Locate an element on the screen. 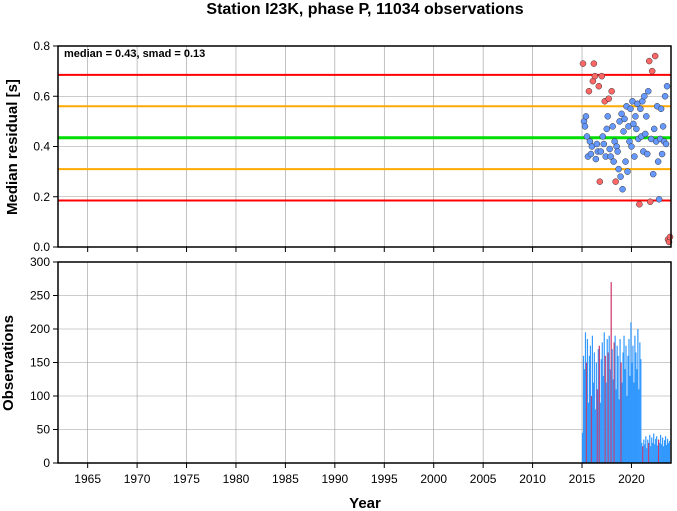 Image resolution: width=677 pixels, height=511 pixels. bottom-y-tick-label: 300 is located at coordinates (40, 262).